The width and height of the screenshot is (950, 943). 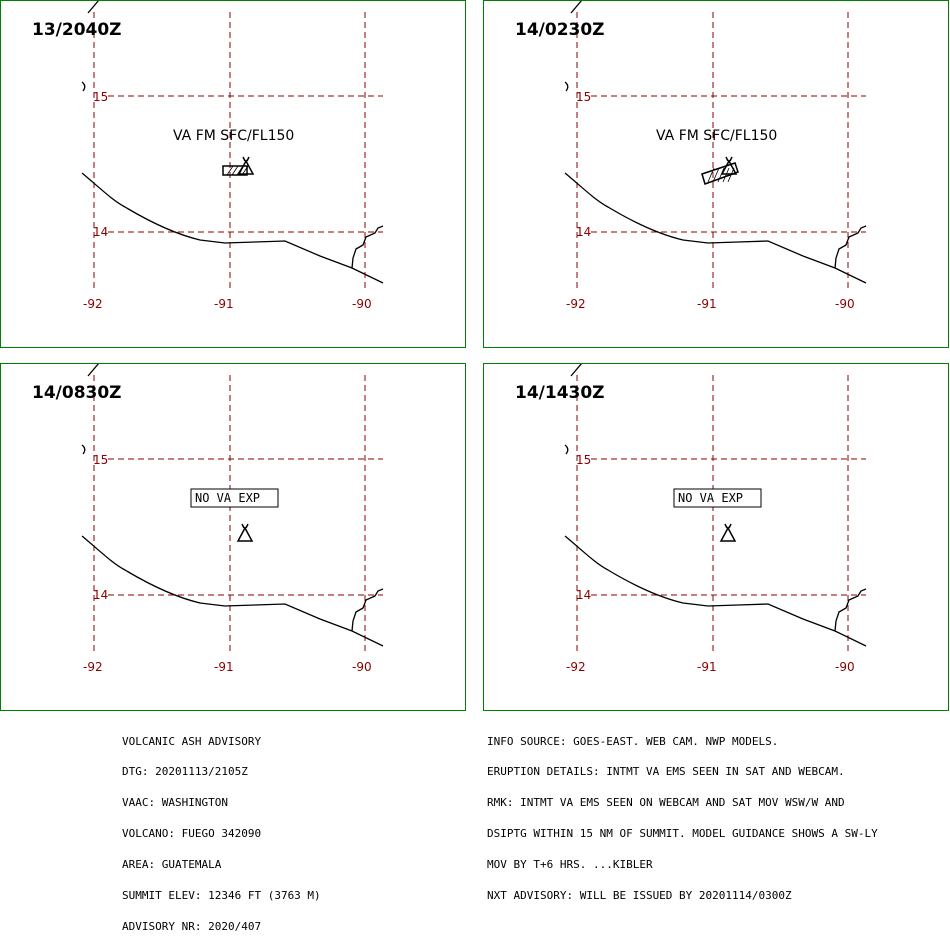 I want to click on advisory-line: SUMMIT ELEV: 12346 FT (3763 M), so click(x=221, y=896).